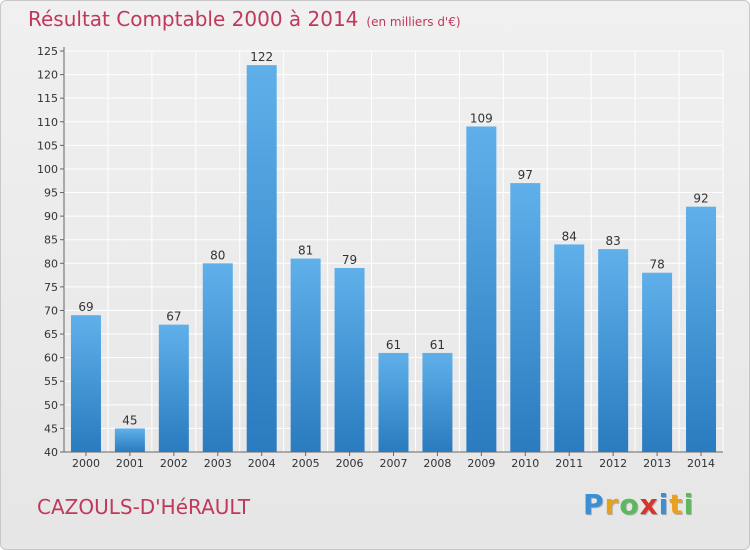  I want to click on logo-letter: x, so click(649, 504).